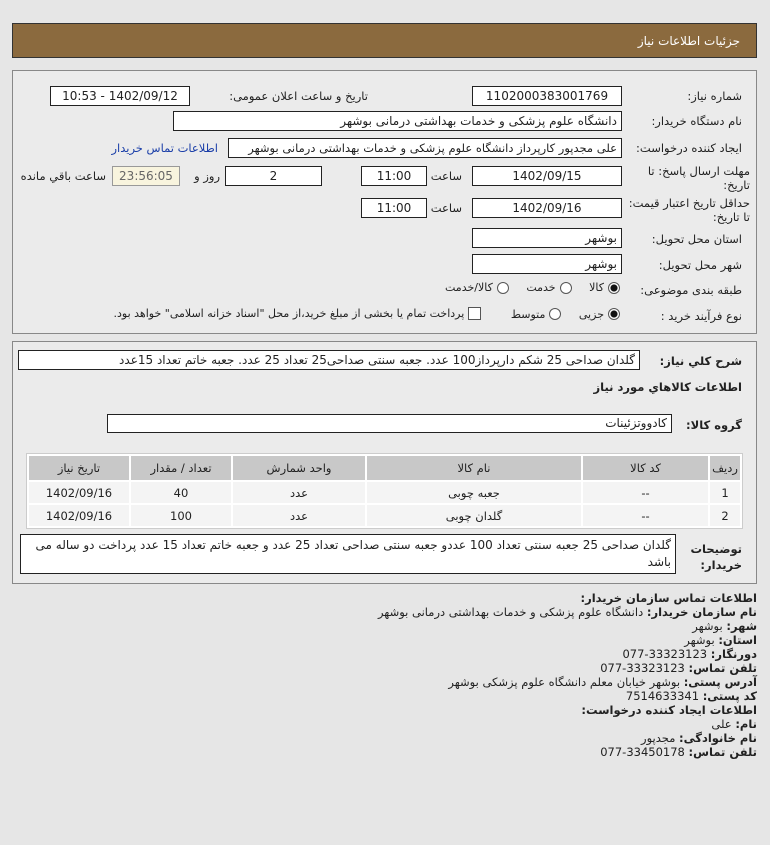 This screenshot has width=770, height=845. I want to click on col-name: نام کالا, so click(474, 468).